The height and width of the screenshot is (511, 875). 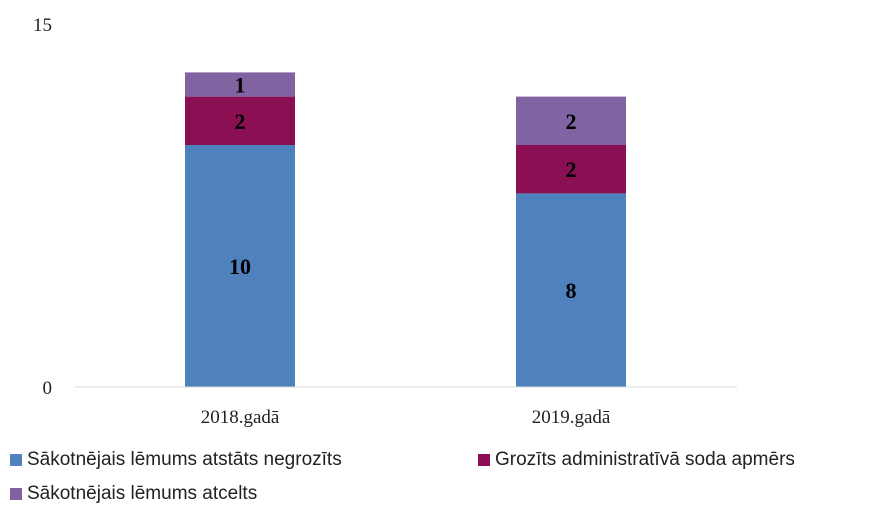 What do you see at coordinates (484, 460) in the screenshot?
I see `legend-swatch-amended` at bounding box center [484, 460].